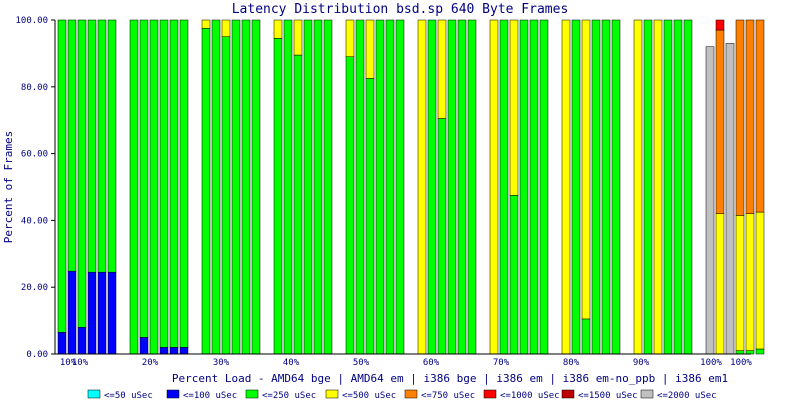 The width and height of the screenshot is (800, 400). What do you see at coordinates (35, 188) in the screenshot?
I see `y-ticks-group: 0.00 20.00 40.00 60.00 80.00 100.00` at bounding box center [35, 188].